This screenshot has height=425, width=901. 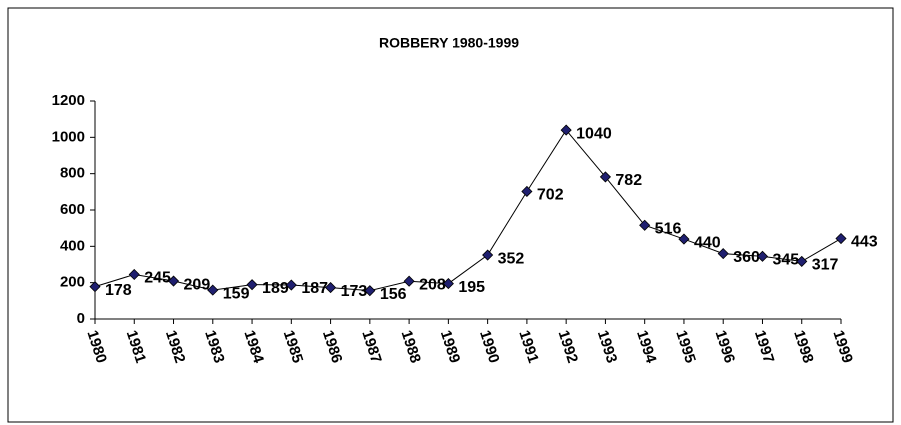 What do you see at coordinates (825, 265) in the screenshot?
I see `data-label: 317` at bounding box center [825, 265].